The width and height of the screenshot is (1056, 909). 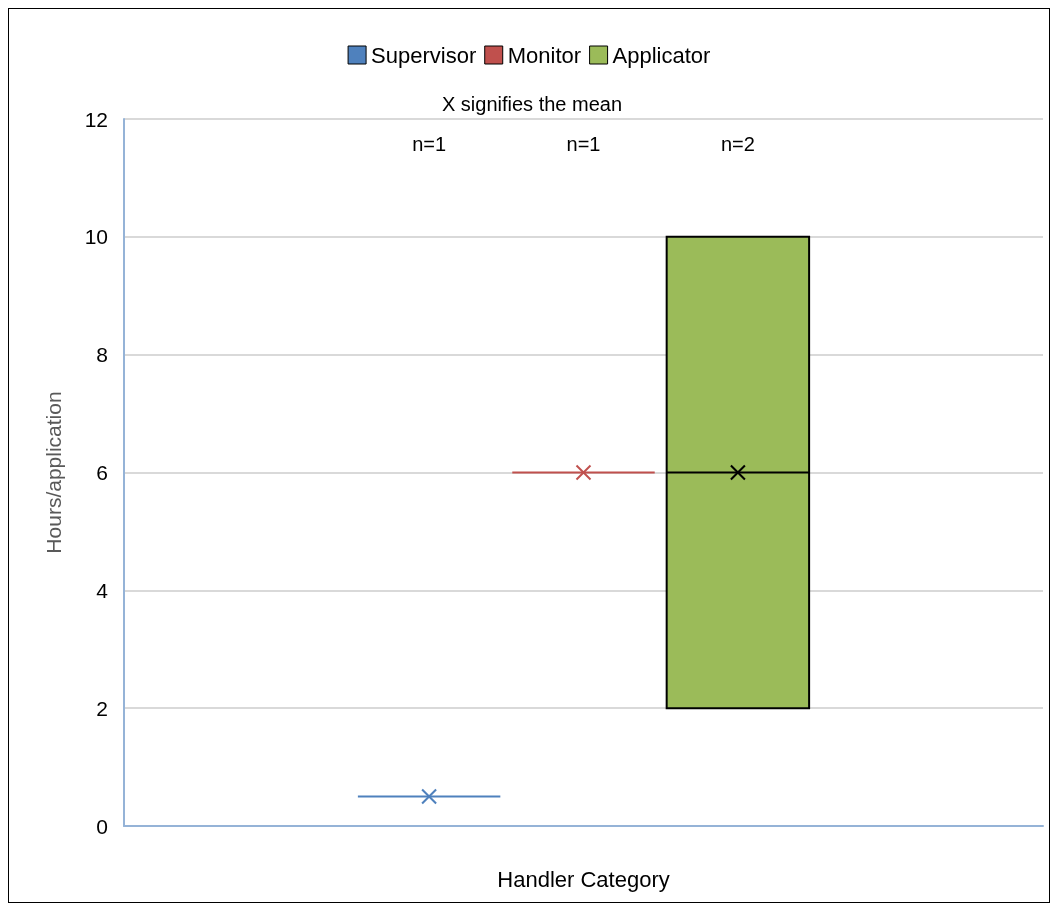 What do you see at coordinates (583, 879) in the screenshot?
I see `x-axis-title: Handler Category` at bounding box center [583, 879].